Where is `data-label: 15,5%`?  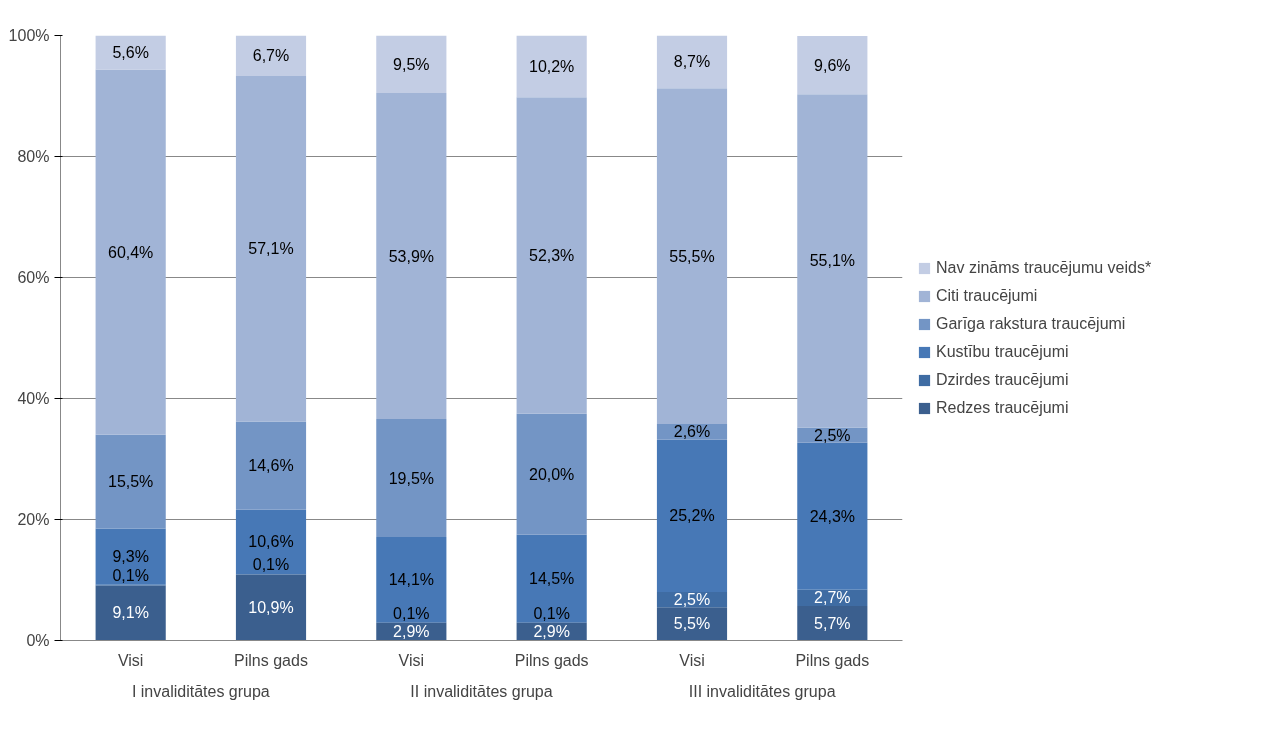 data-label: 15,5% is located at coordinates (130, 482).